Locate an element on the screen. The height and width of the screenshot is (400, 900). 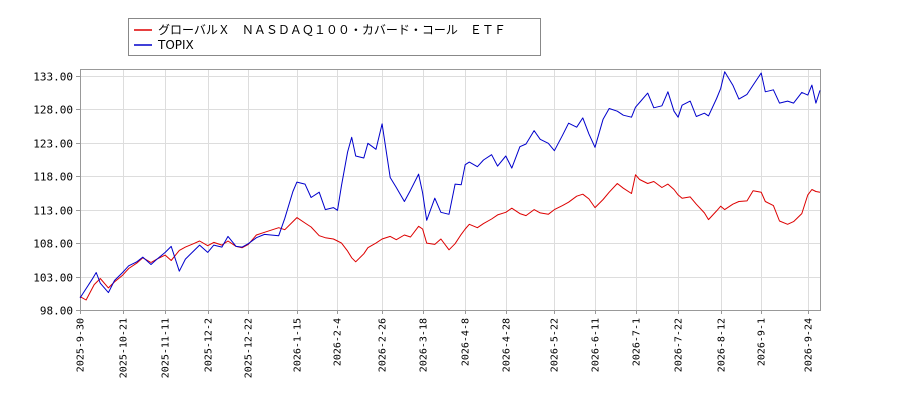
x-tick-label: 2026-9-24 is located at coordinates (809, 345).